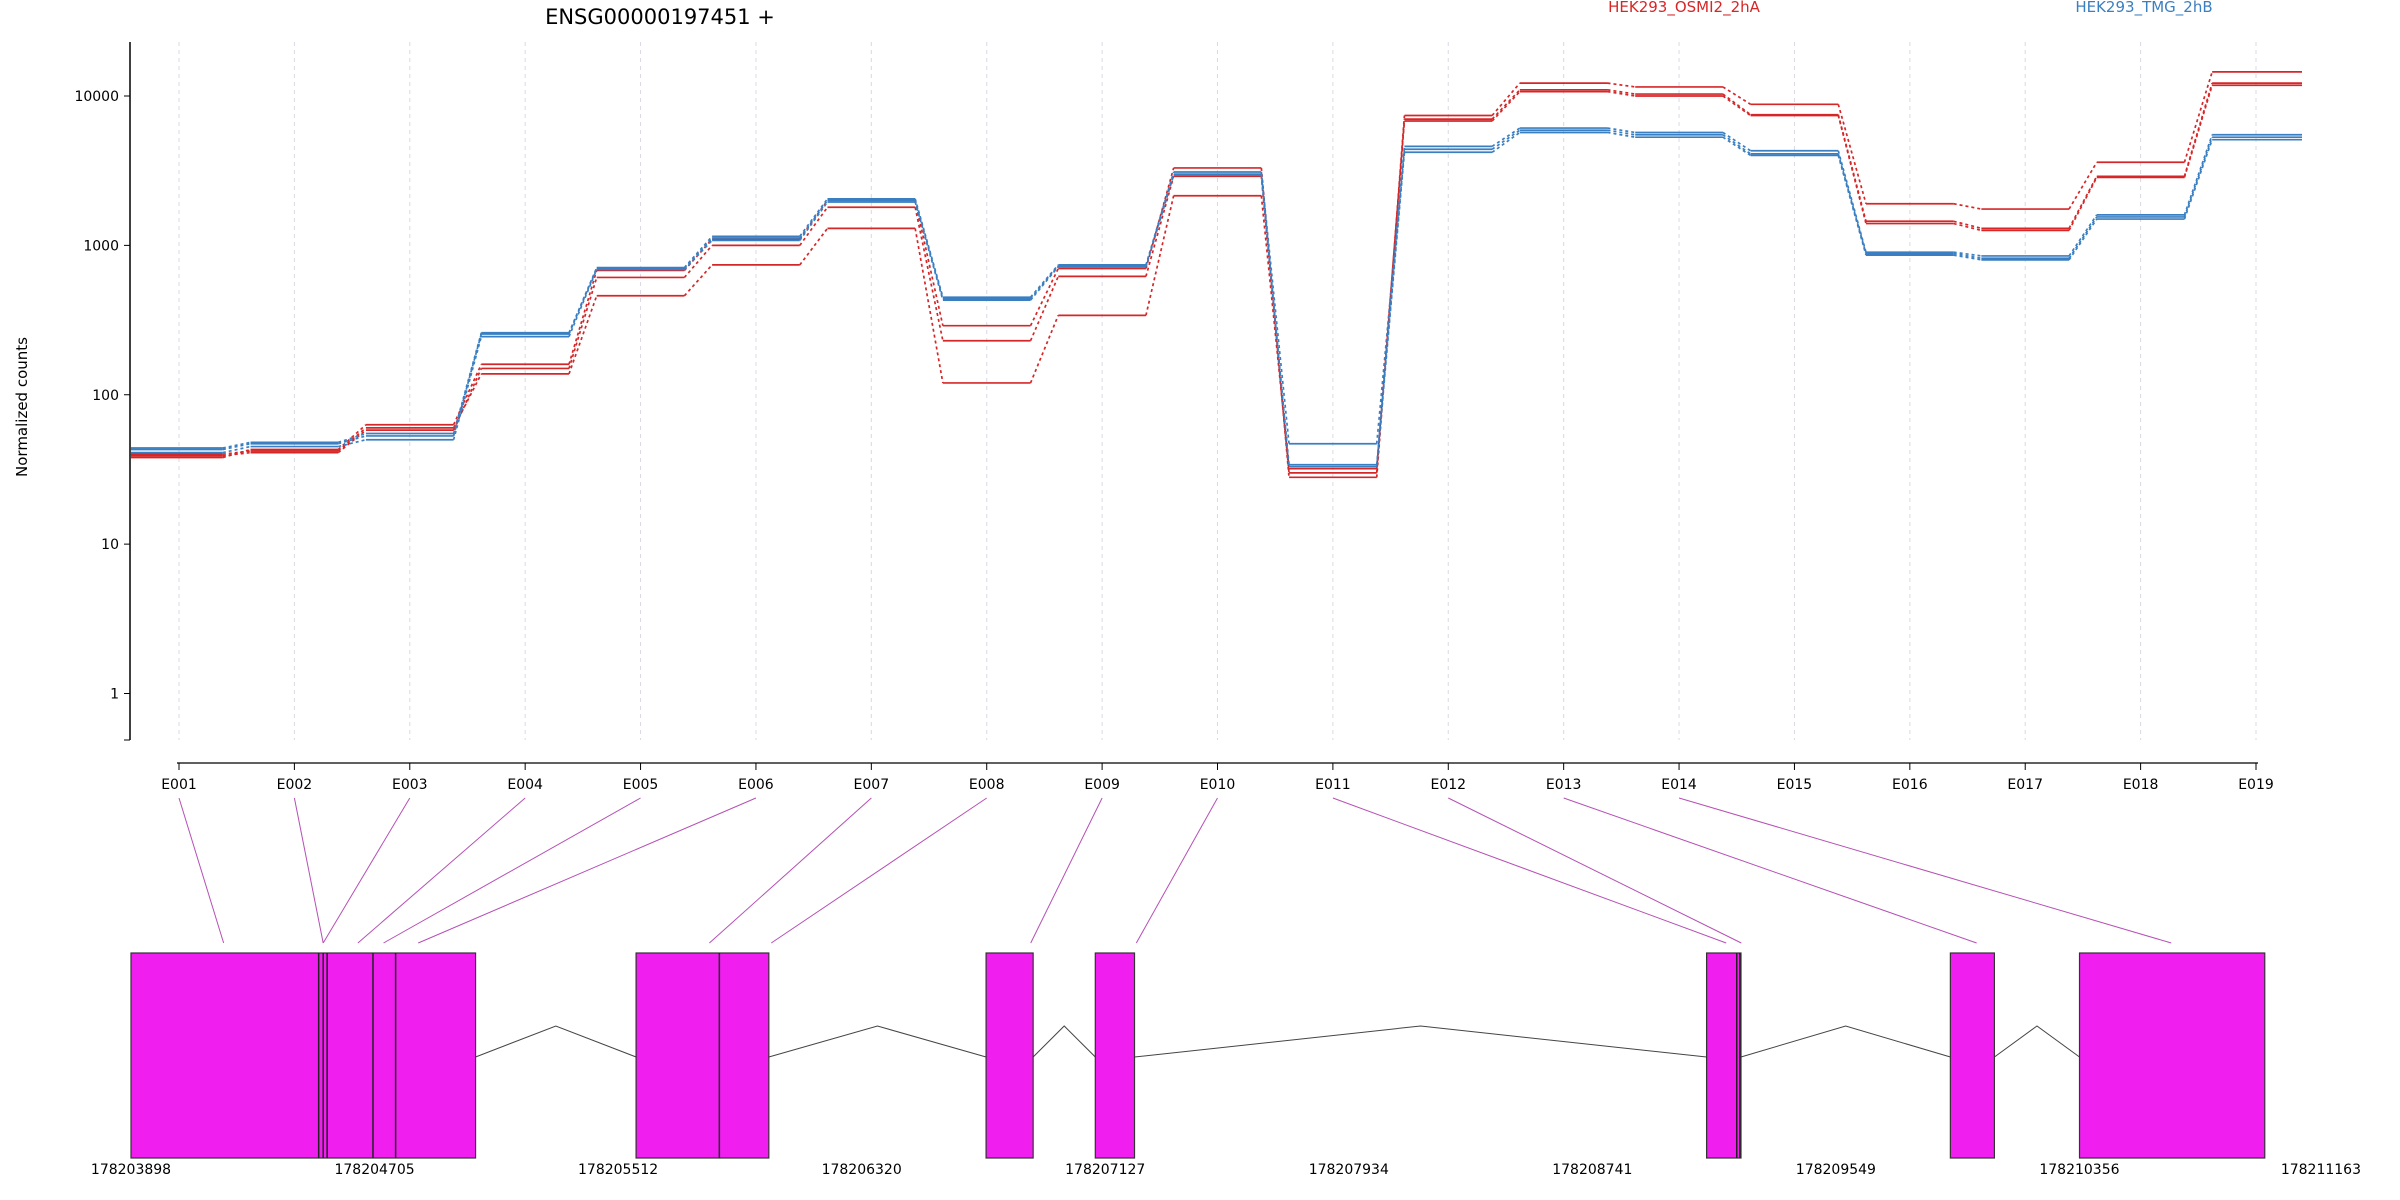  What do you see at coordinates (756, 785) in the screenshot?
I see `x-tick-label: E006` at bounding box center [756, 785].